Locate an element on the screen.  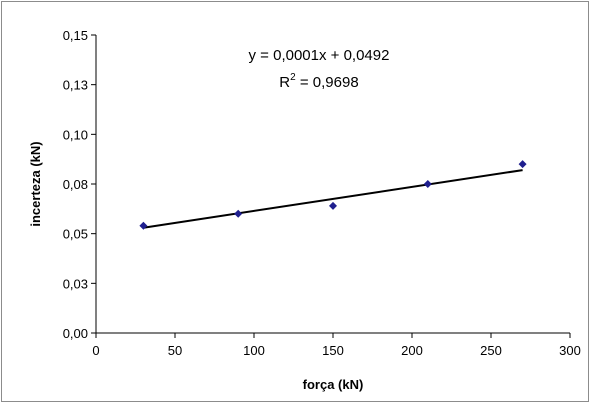
y-tick-label: 0,05 is located at coordinates (75, 234).